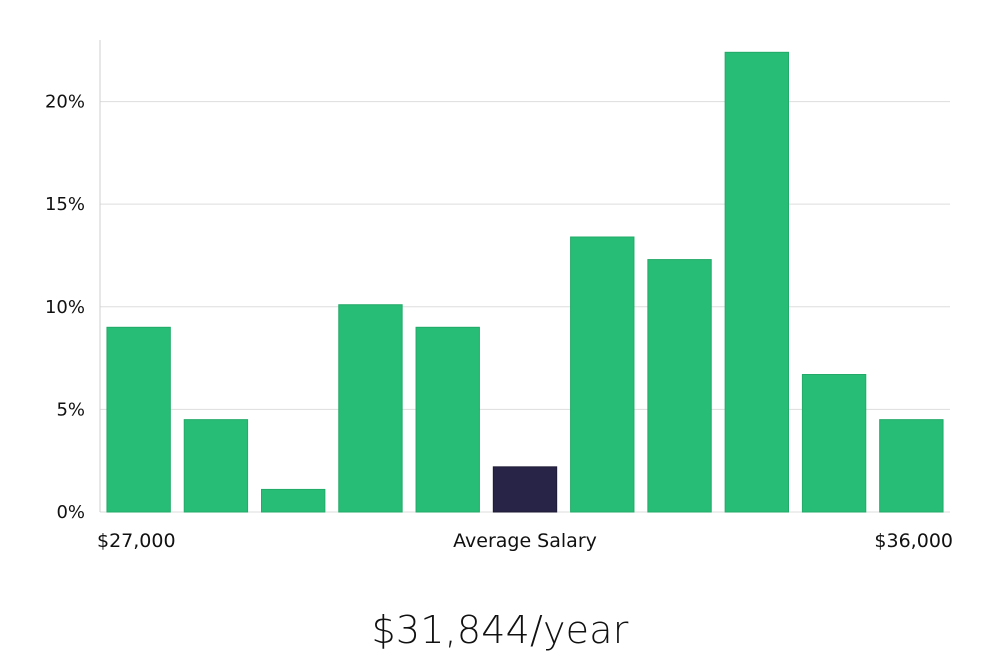 Image resolution: width=1000 pixels, height=660 pixels. What do you see at coordinates (913, 541) in the screenshot?
I see `x-max-label: $36,000` at bounding box center [913, 541].